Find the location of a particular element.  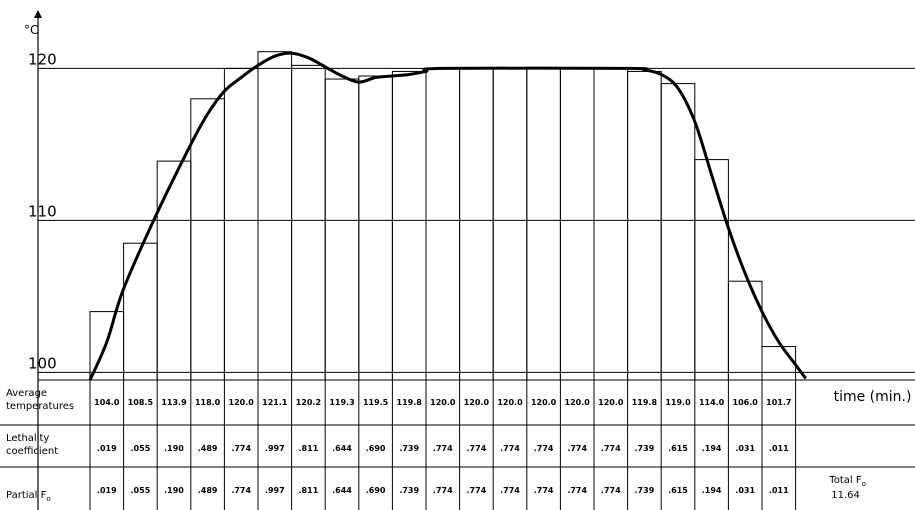

y-axis-arrow is located at coordinates (38, 14).